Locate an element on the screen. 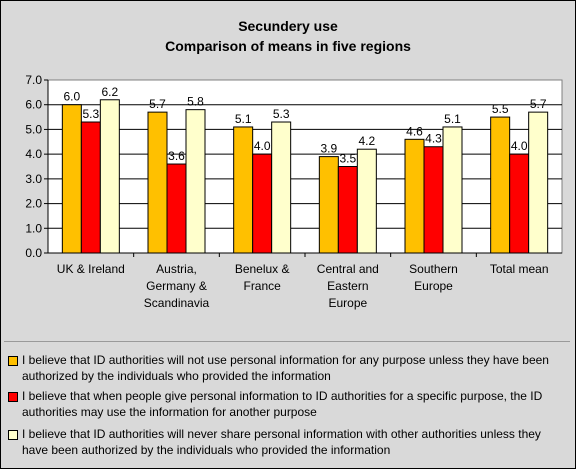 The width and height of the screenshot is (576, 469). y-tick-label: 7.0 is located at coordinates (33, 80).